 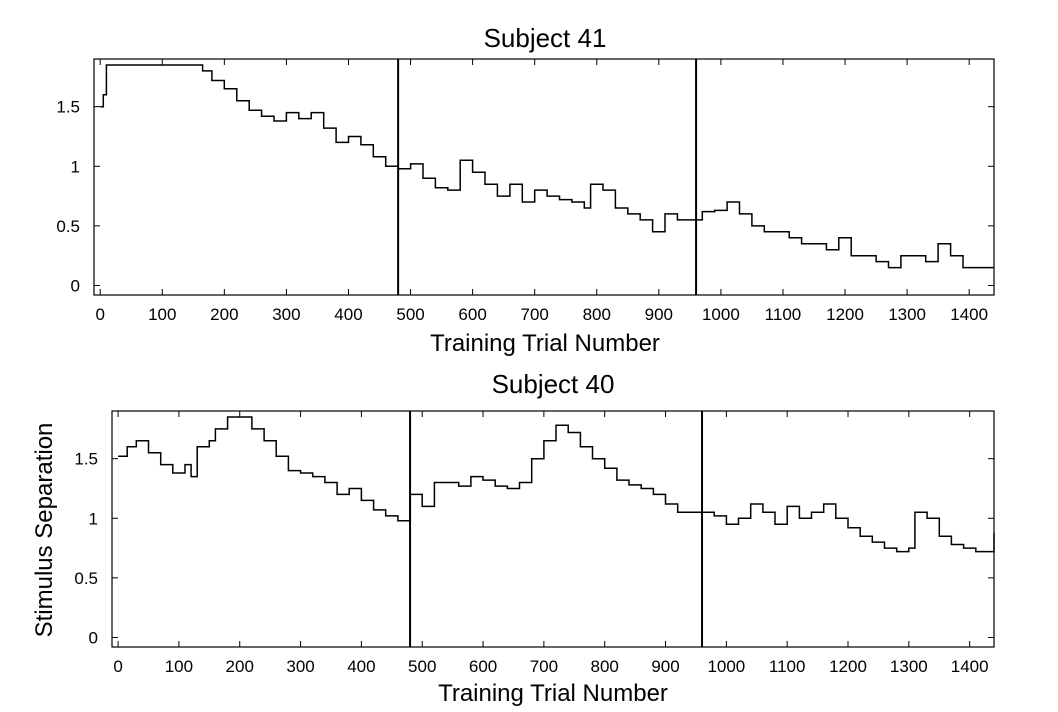 I want to click on chart-title: Subject 41, so click(x=545, y=38).